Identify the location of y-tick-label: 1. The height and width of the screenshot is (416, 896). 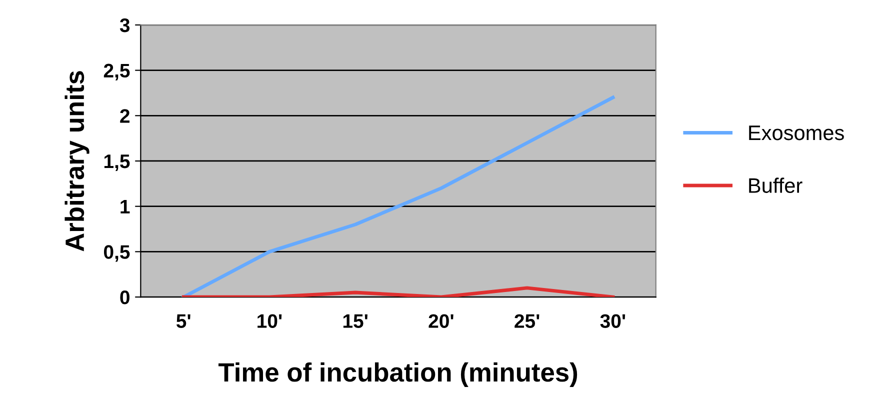
(125, 207).